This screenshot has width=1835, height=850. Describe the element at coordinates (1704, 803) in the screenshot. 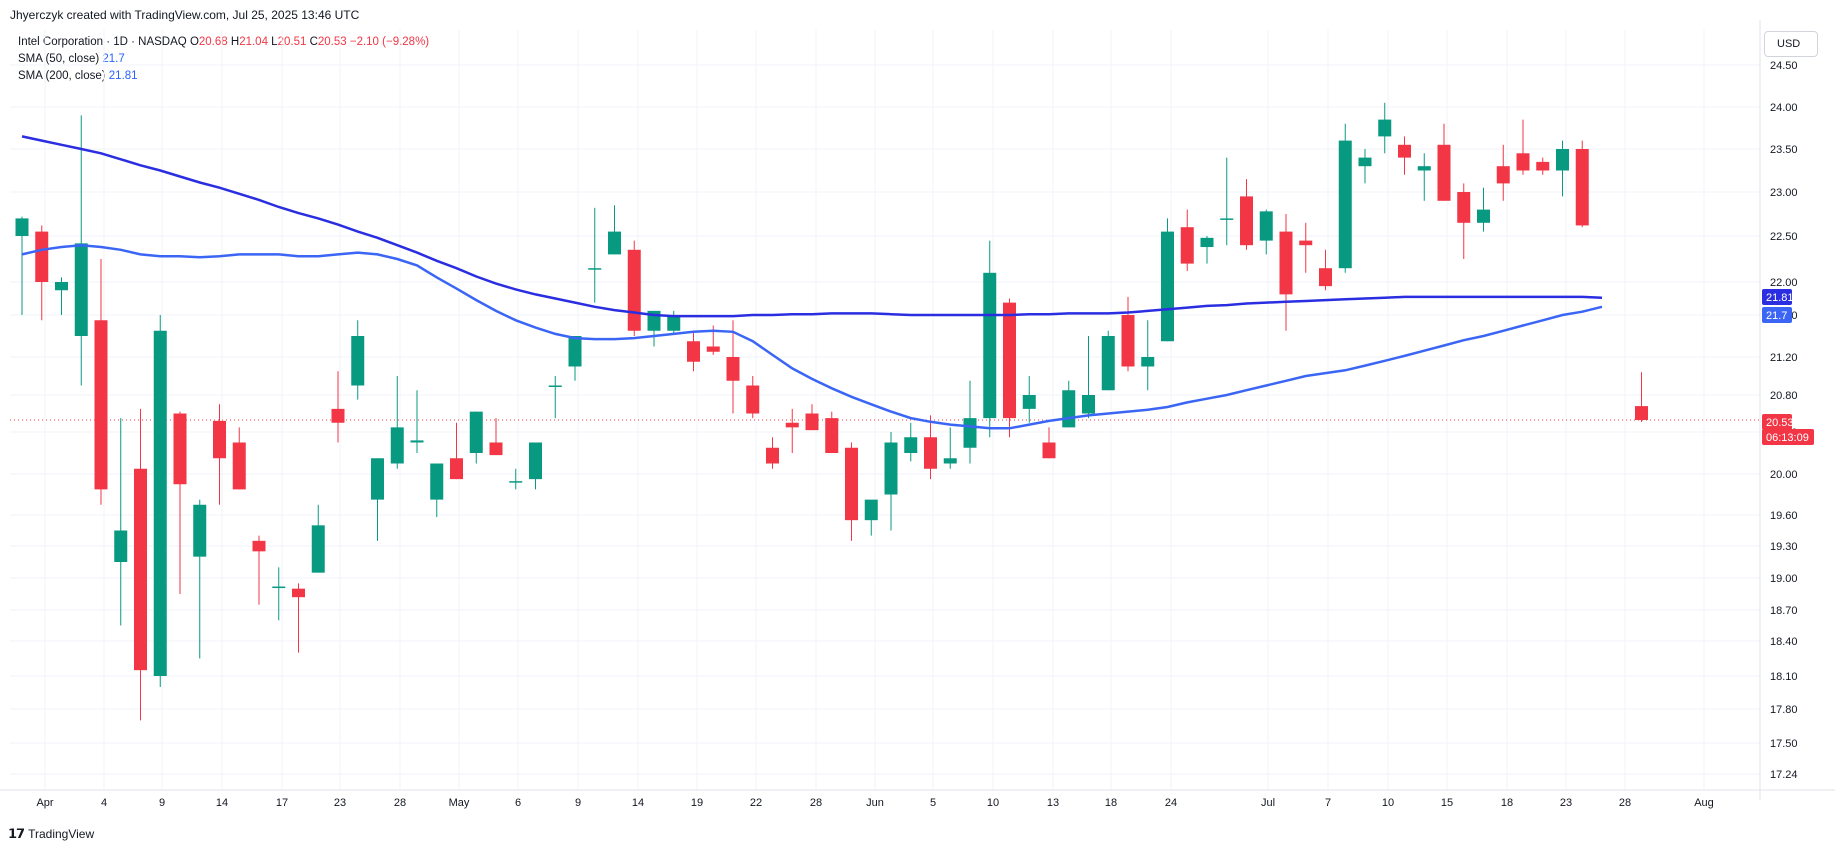

I see `x-tick-label: Aug` at that location.